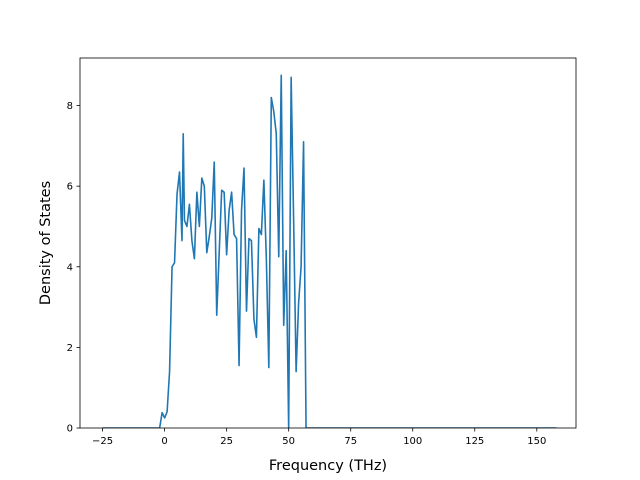  What do you see at coordinates (70, 267) in the screenshot?
I see `y-tick-label: 4` at bounding box center [70, 267].